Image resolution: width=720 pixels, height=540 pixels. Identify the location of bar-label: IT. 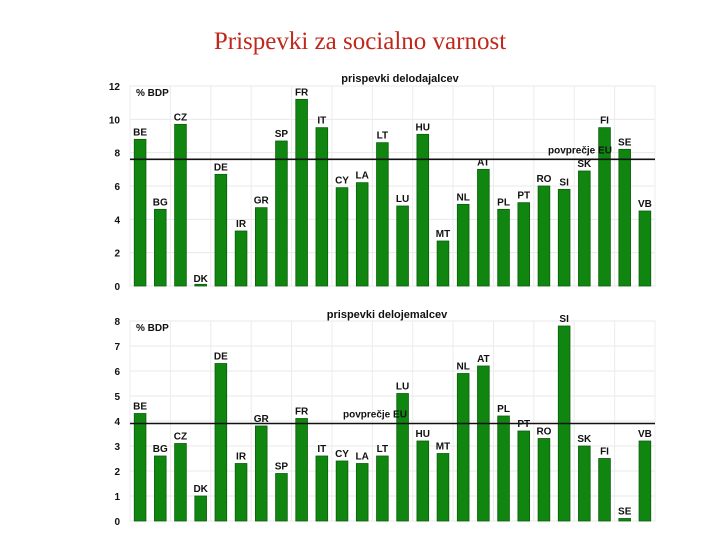
(321, 449).